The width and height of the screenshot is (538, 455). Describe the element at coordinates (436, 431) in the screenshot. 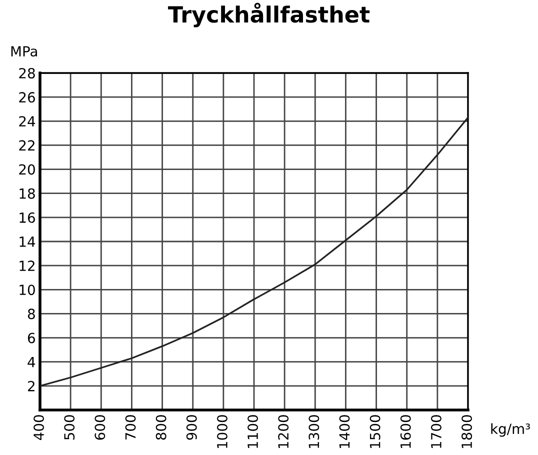

I see `x-tick-label: 1700` at that location.